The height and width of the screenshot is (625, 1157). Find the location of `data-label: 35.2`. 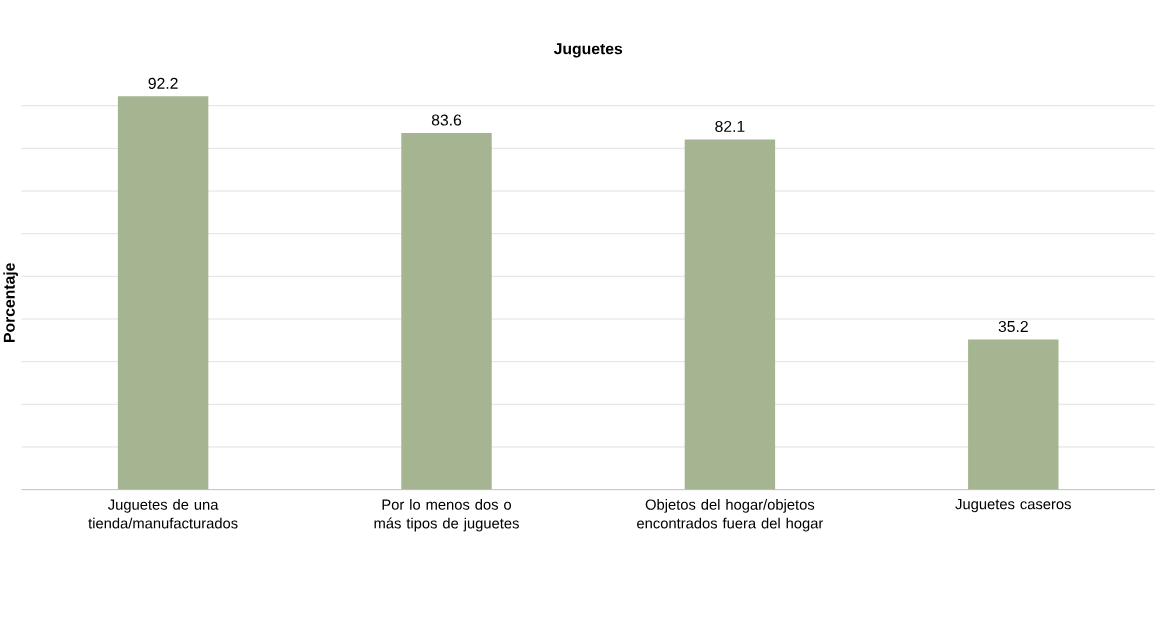

data-label: 35.2 is located at coordinates (1013, 326).